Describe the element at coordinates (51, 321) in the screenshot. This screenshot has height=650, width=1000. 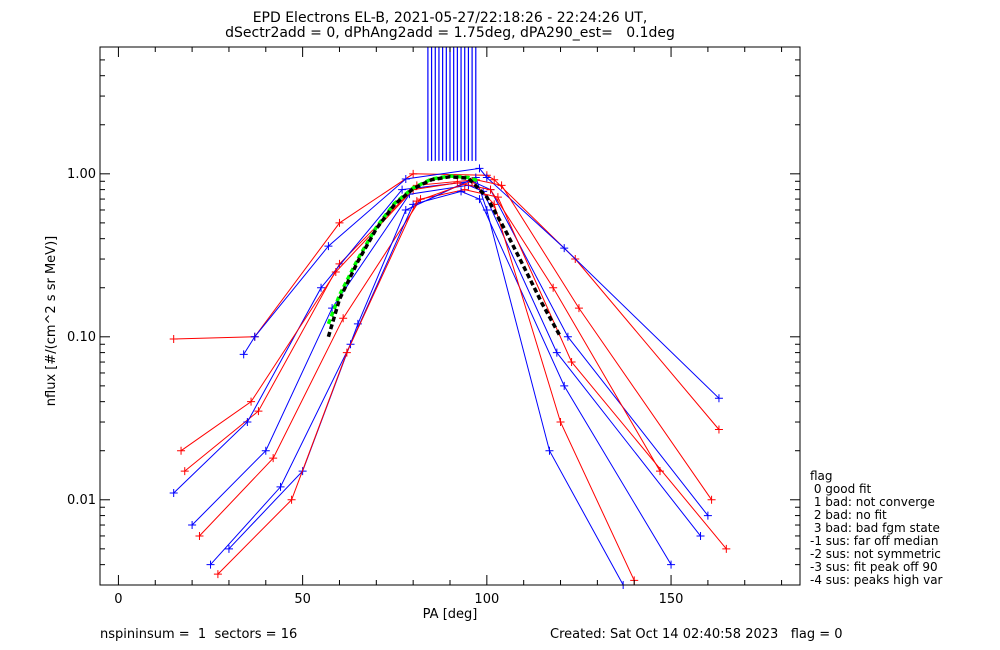
I see `y-axis-title: nflux [#/(cm^2 s sr MeV)]` at that location.